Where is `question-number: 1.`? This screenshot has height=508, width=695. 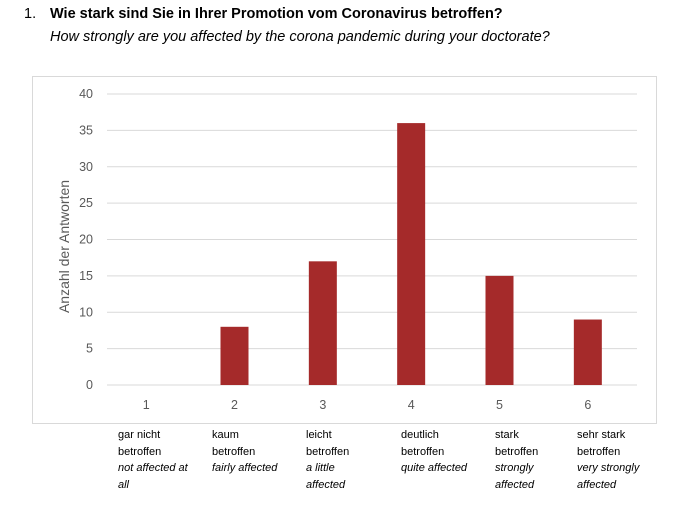 question-number: 1. is located at coordinates (30, 14).